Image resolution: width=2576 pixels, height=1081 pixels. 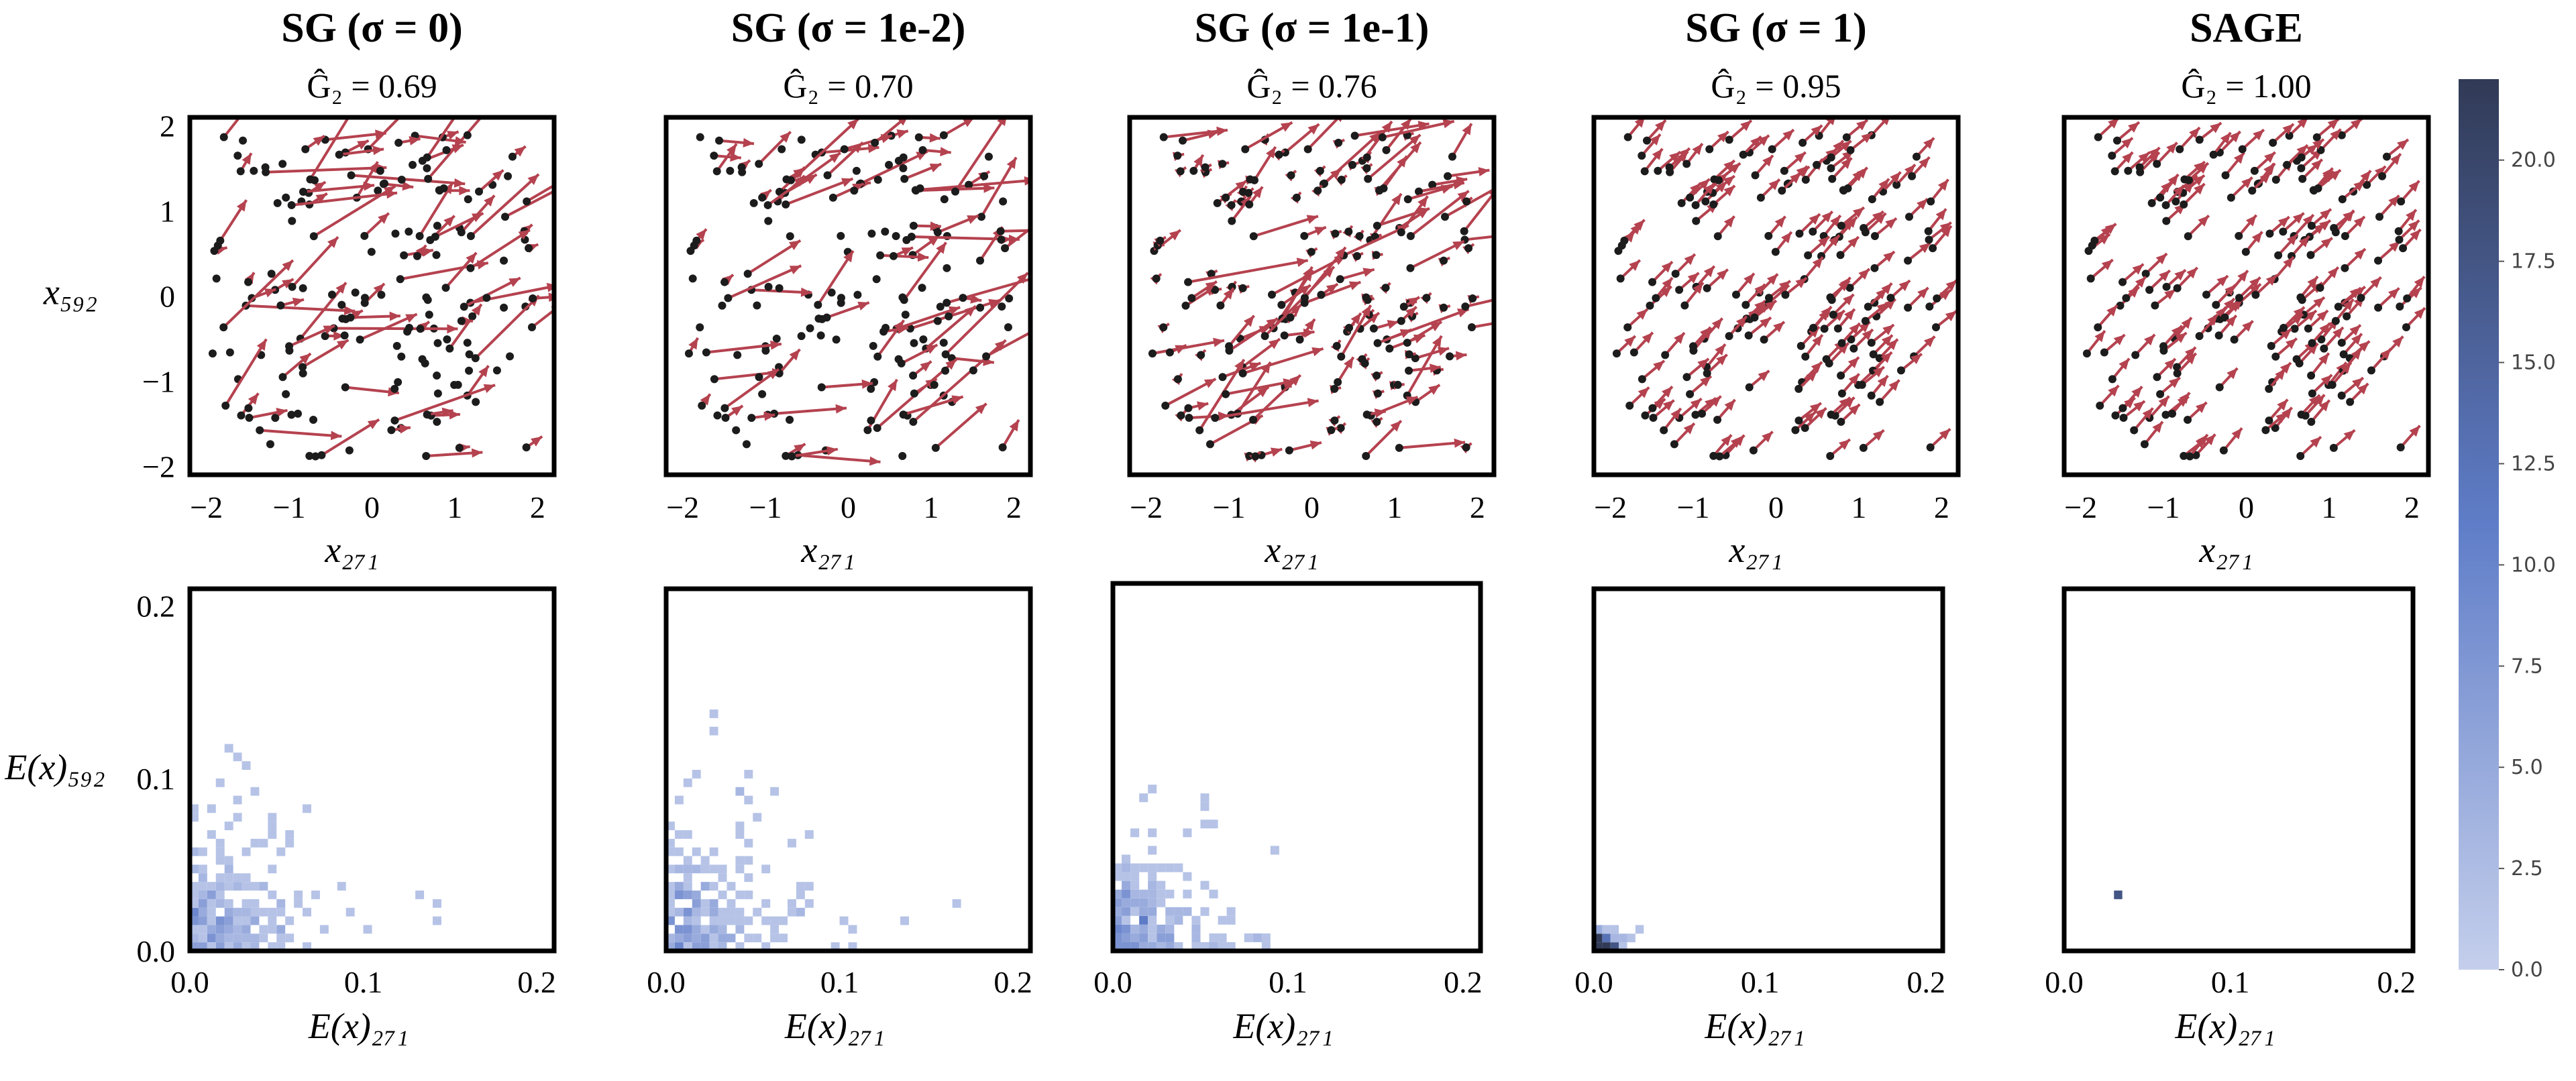 What do you see at coordinates (1776, 507) in the screenshot?
I see `x-tick-label: 0` at bounding box center [1776, 507].